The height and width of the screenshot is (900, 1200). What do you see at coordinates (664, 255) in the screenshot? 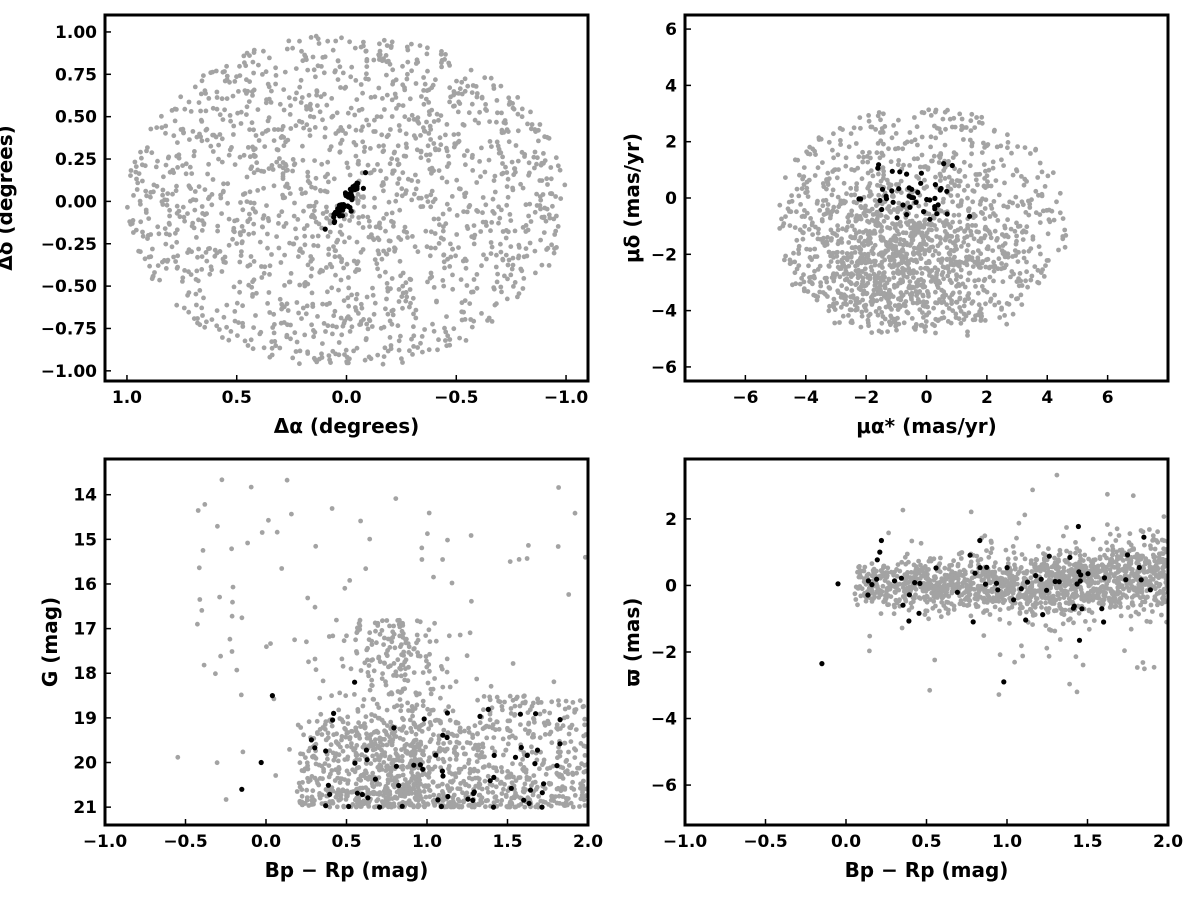
I see `y-tick-label: −2` at bounding box center [664, 255].